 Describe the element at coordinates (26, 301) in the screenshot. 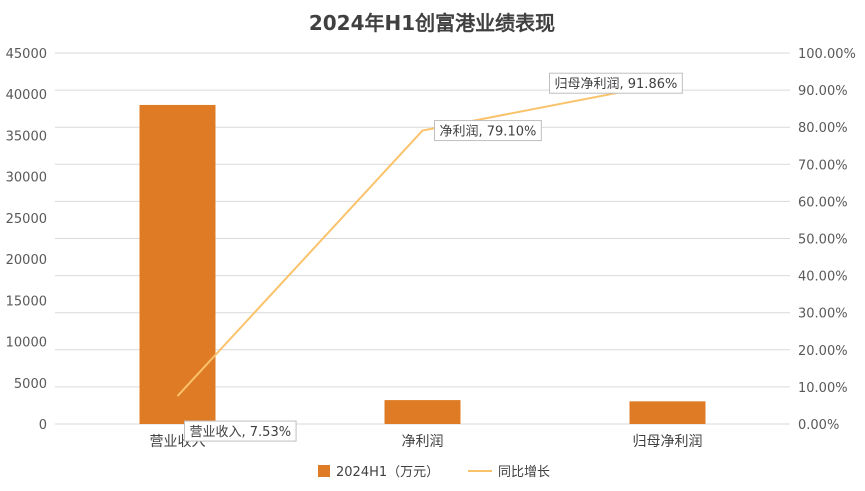

I see `left-tick-label: 15000` at that location.